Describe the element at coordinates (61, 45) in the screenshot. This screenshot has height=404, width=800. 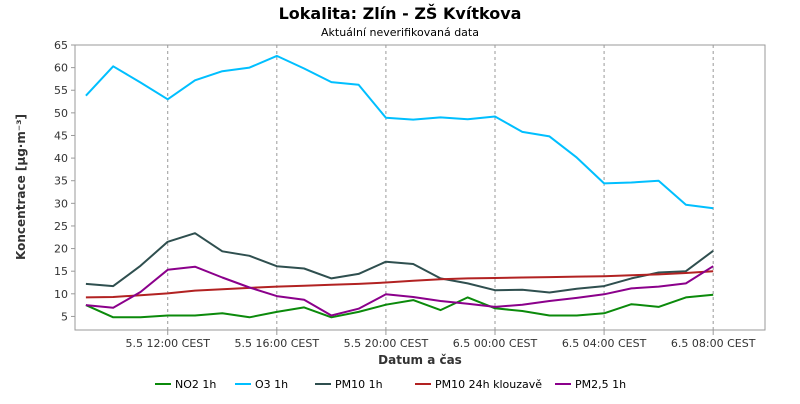
I see `y-tick-label: 65` at that location.